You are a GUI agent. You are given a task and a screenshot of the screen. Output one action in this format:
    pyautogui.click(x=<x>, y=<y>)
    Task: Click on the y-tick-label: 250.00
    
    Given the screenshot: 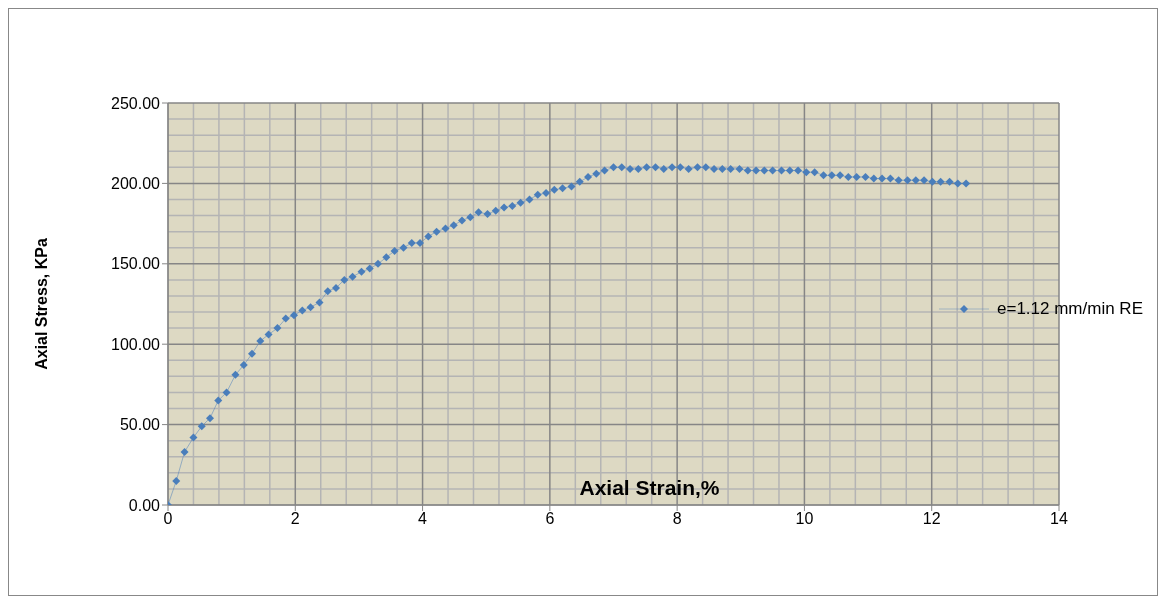 What is the action you would take?
    pyautogui.click(x=136, y=103)
    